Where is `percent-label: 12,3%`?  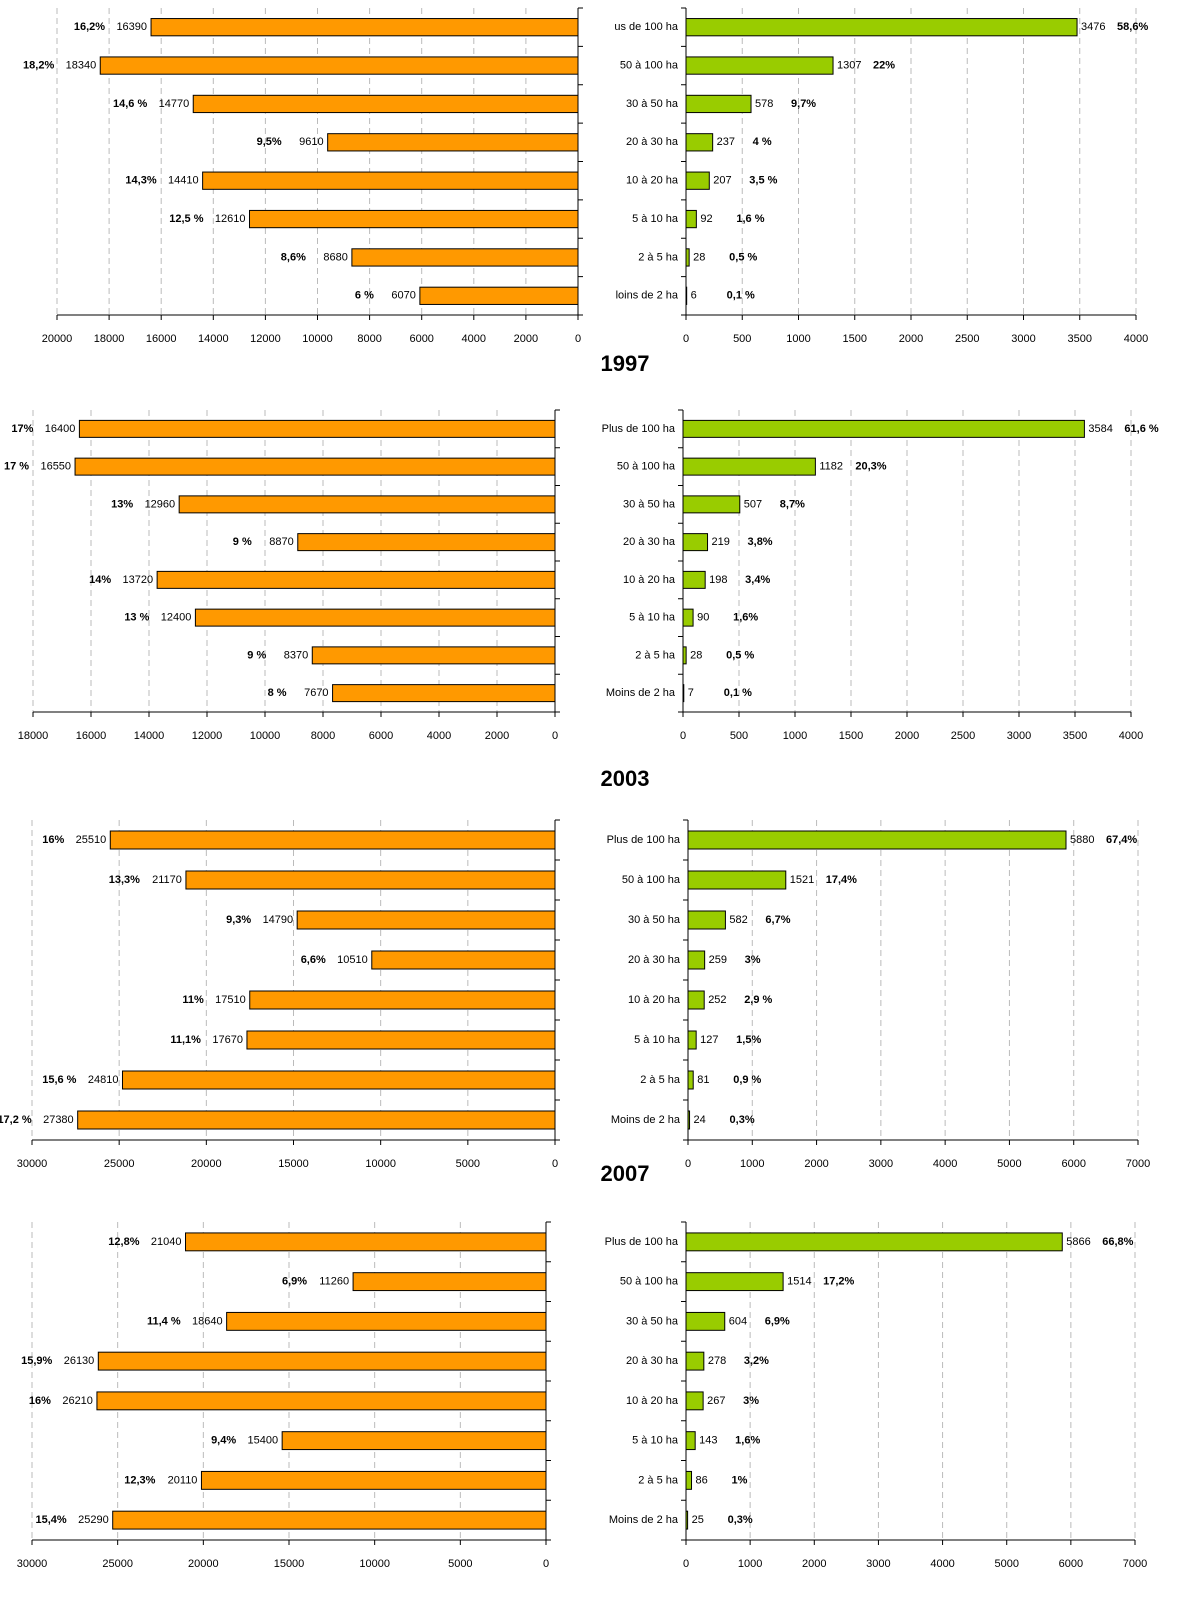 percent-label: 12,3% is located at coordinates (139, 1480).